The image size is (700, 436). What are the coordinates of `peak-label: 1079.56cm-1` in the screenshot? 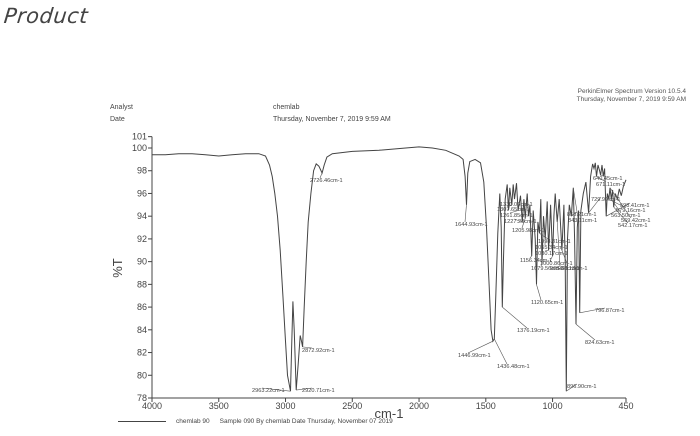 It's located at (547, 269).